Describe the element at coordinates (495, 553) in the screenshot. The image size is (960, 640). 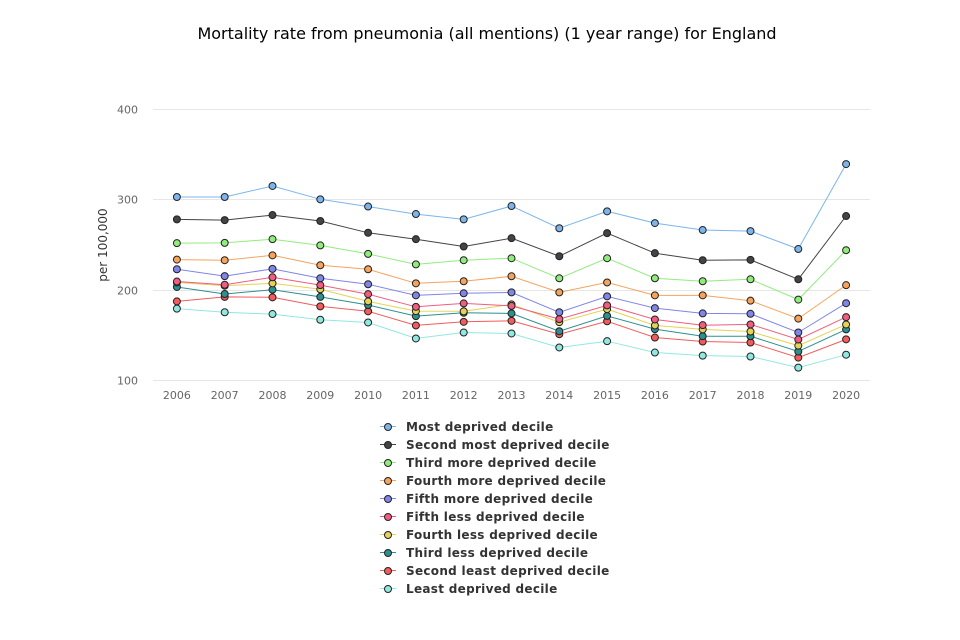
I see `legend-item: Third less deprived decile` at that location.